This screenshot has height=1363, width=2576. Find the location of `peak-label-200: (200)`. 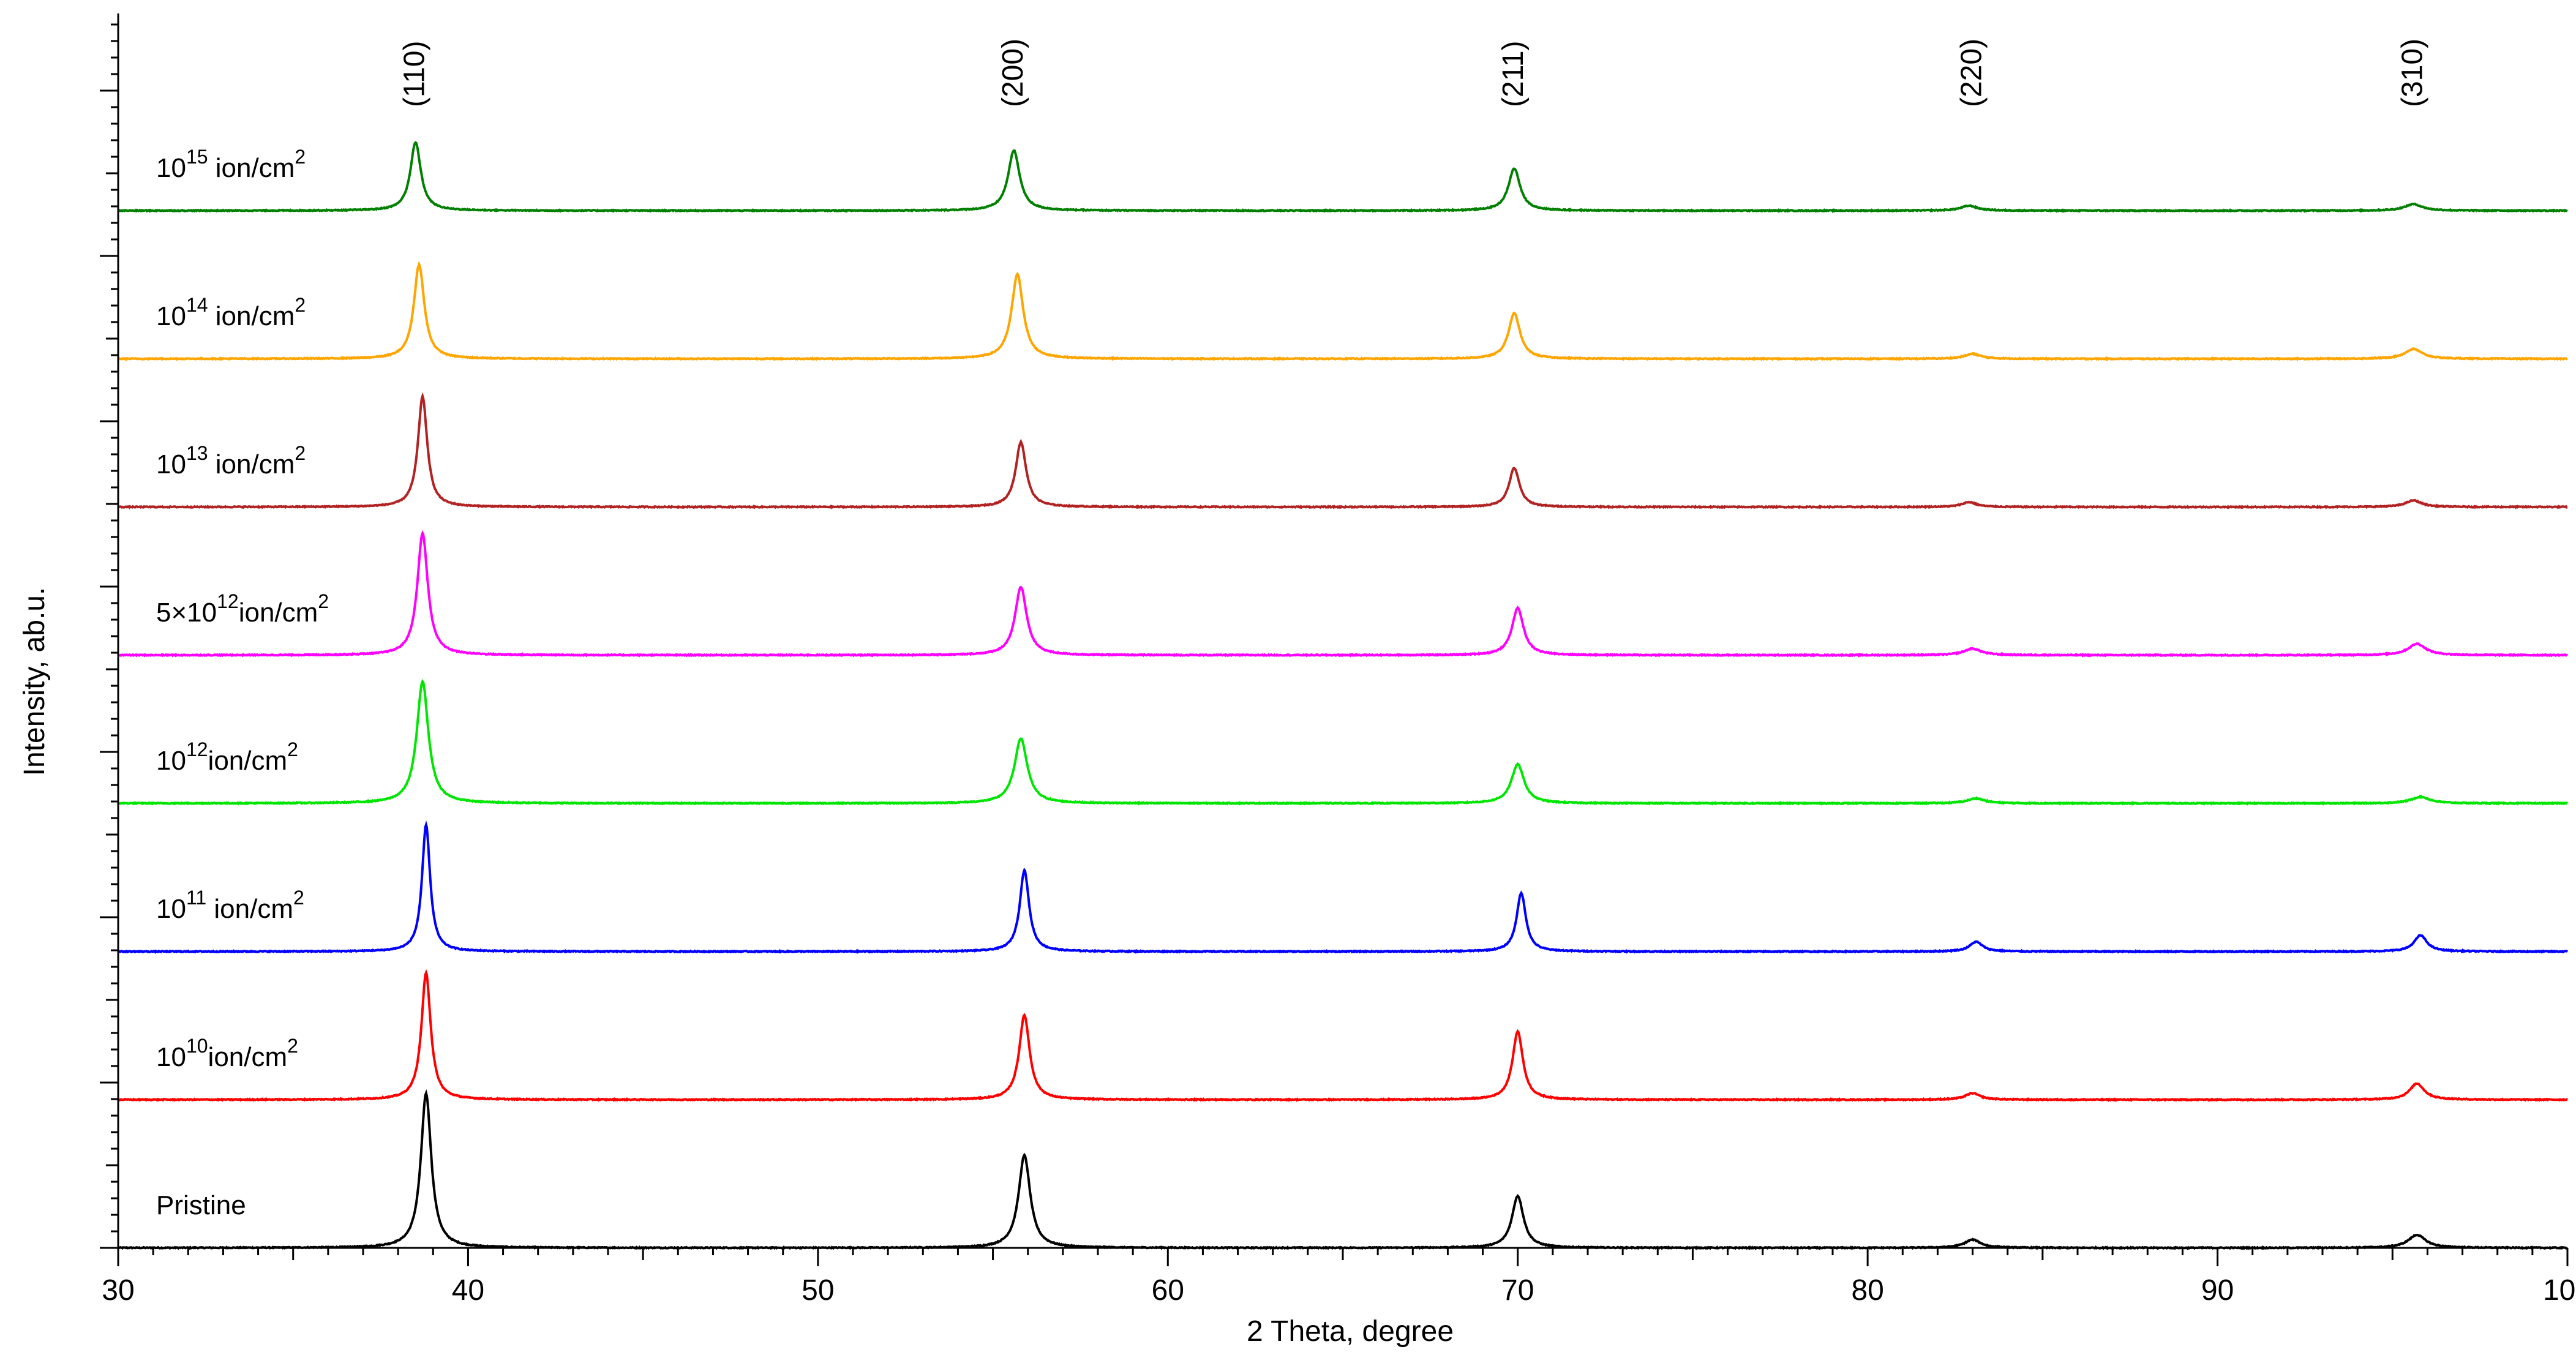

peak-label-200: (200) is located at coordinates (1013, 73).